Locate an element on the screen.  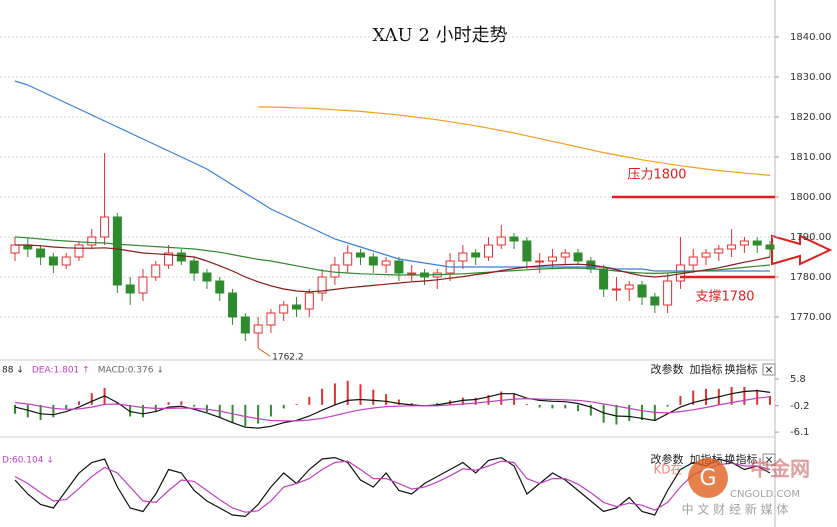
watermark-caption: KD在 is located at coordinates (667, 470).